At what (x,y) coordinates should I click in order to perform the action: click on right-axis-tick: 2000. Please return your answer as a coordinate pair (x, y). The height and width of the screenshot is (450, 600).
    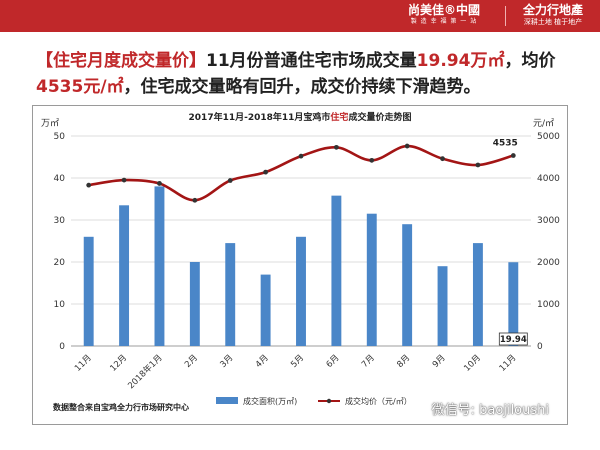
    Looking at the image, I should click on (548, 263).